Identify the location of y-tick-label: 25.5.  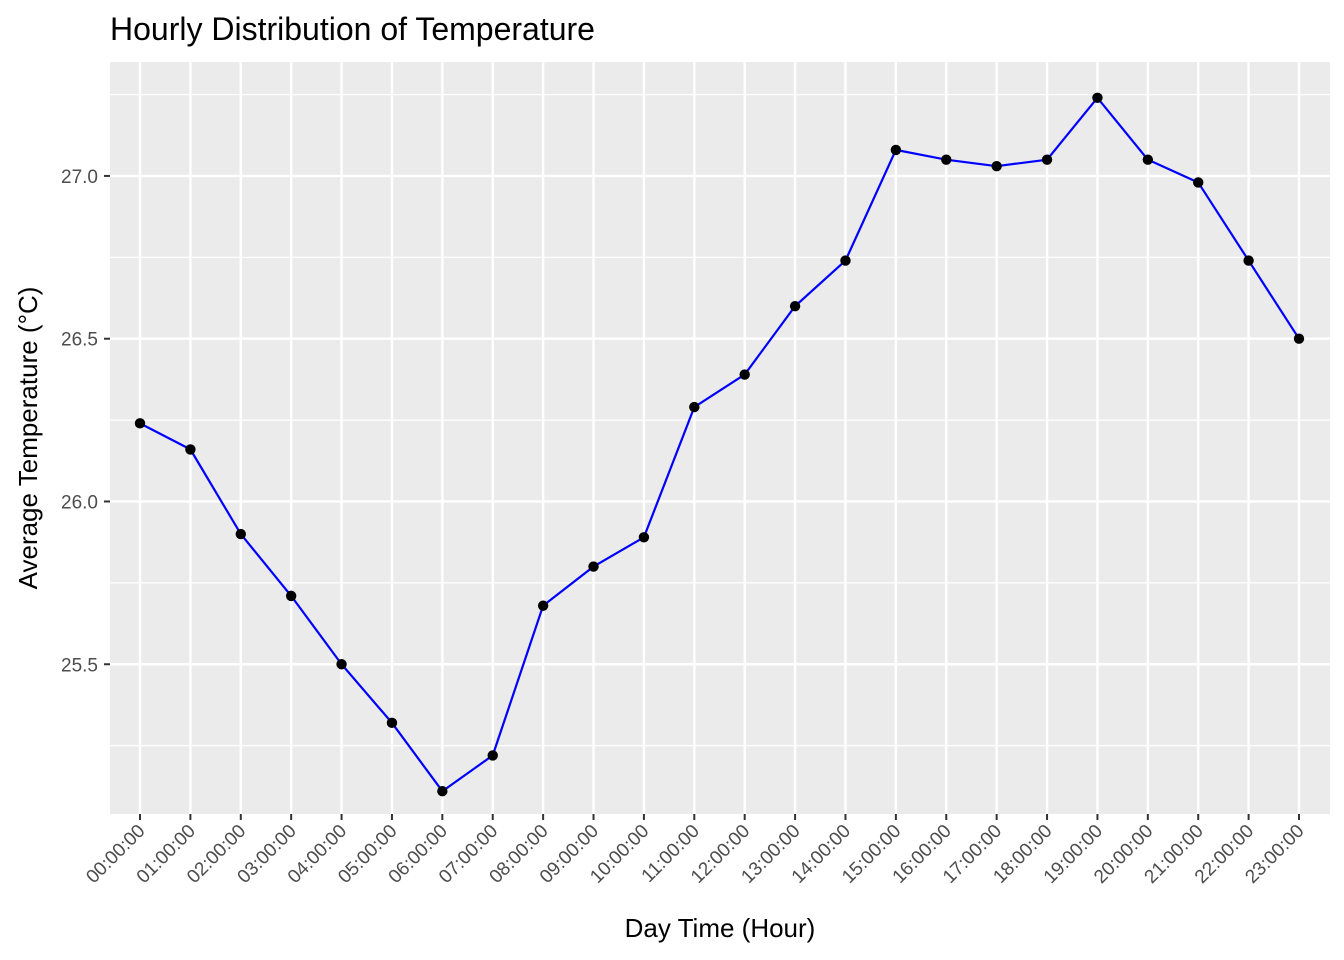
(79, 665).